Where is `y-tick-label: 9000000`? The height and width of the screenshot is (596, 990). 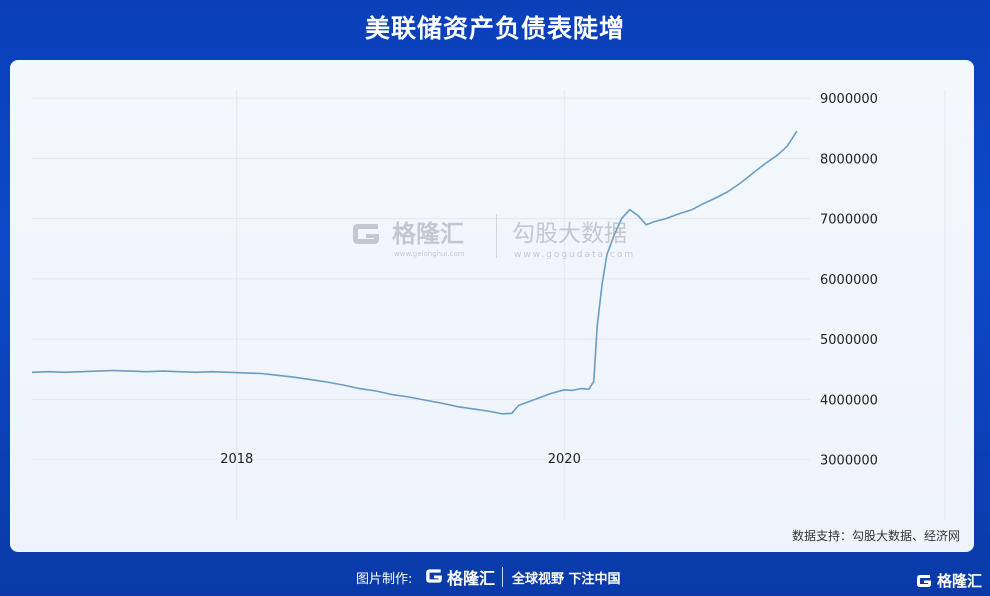
y-tick-label: 9000000 is located at coordinates (849, 99).